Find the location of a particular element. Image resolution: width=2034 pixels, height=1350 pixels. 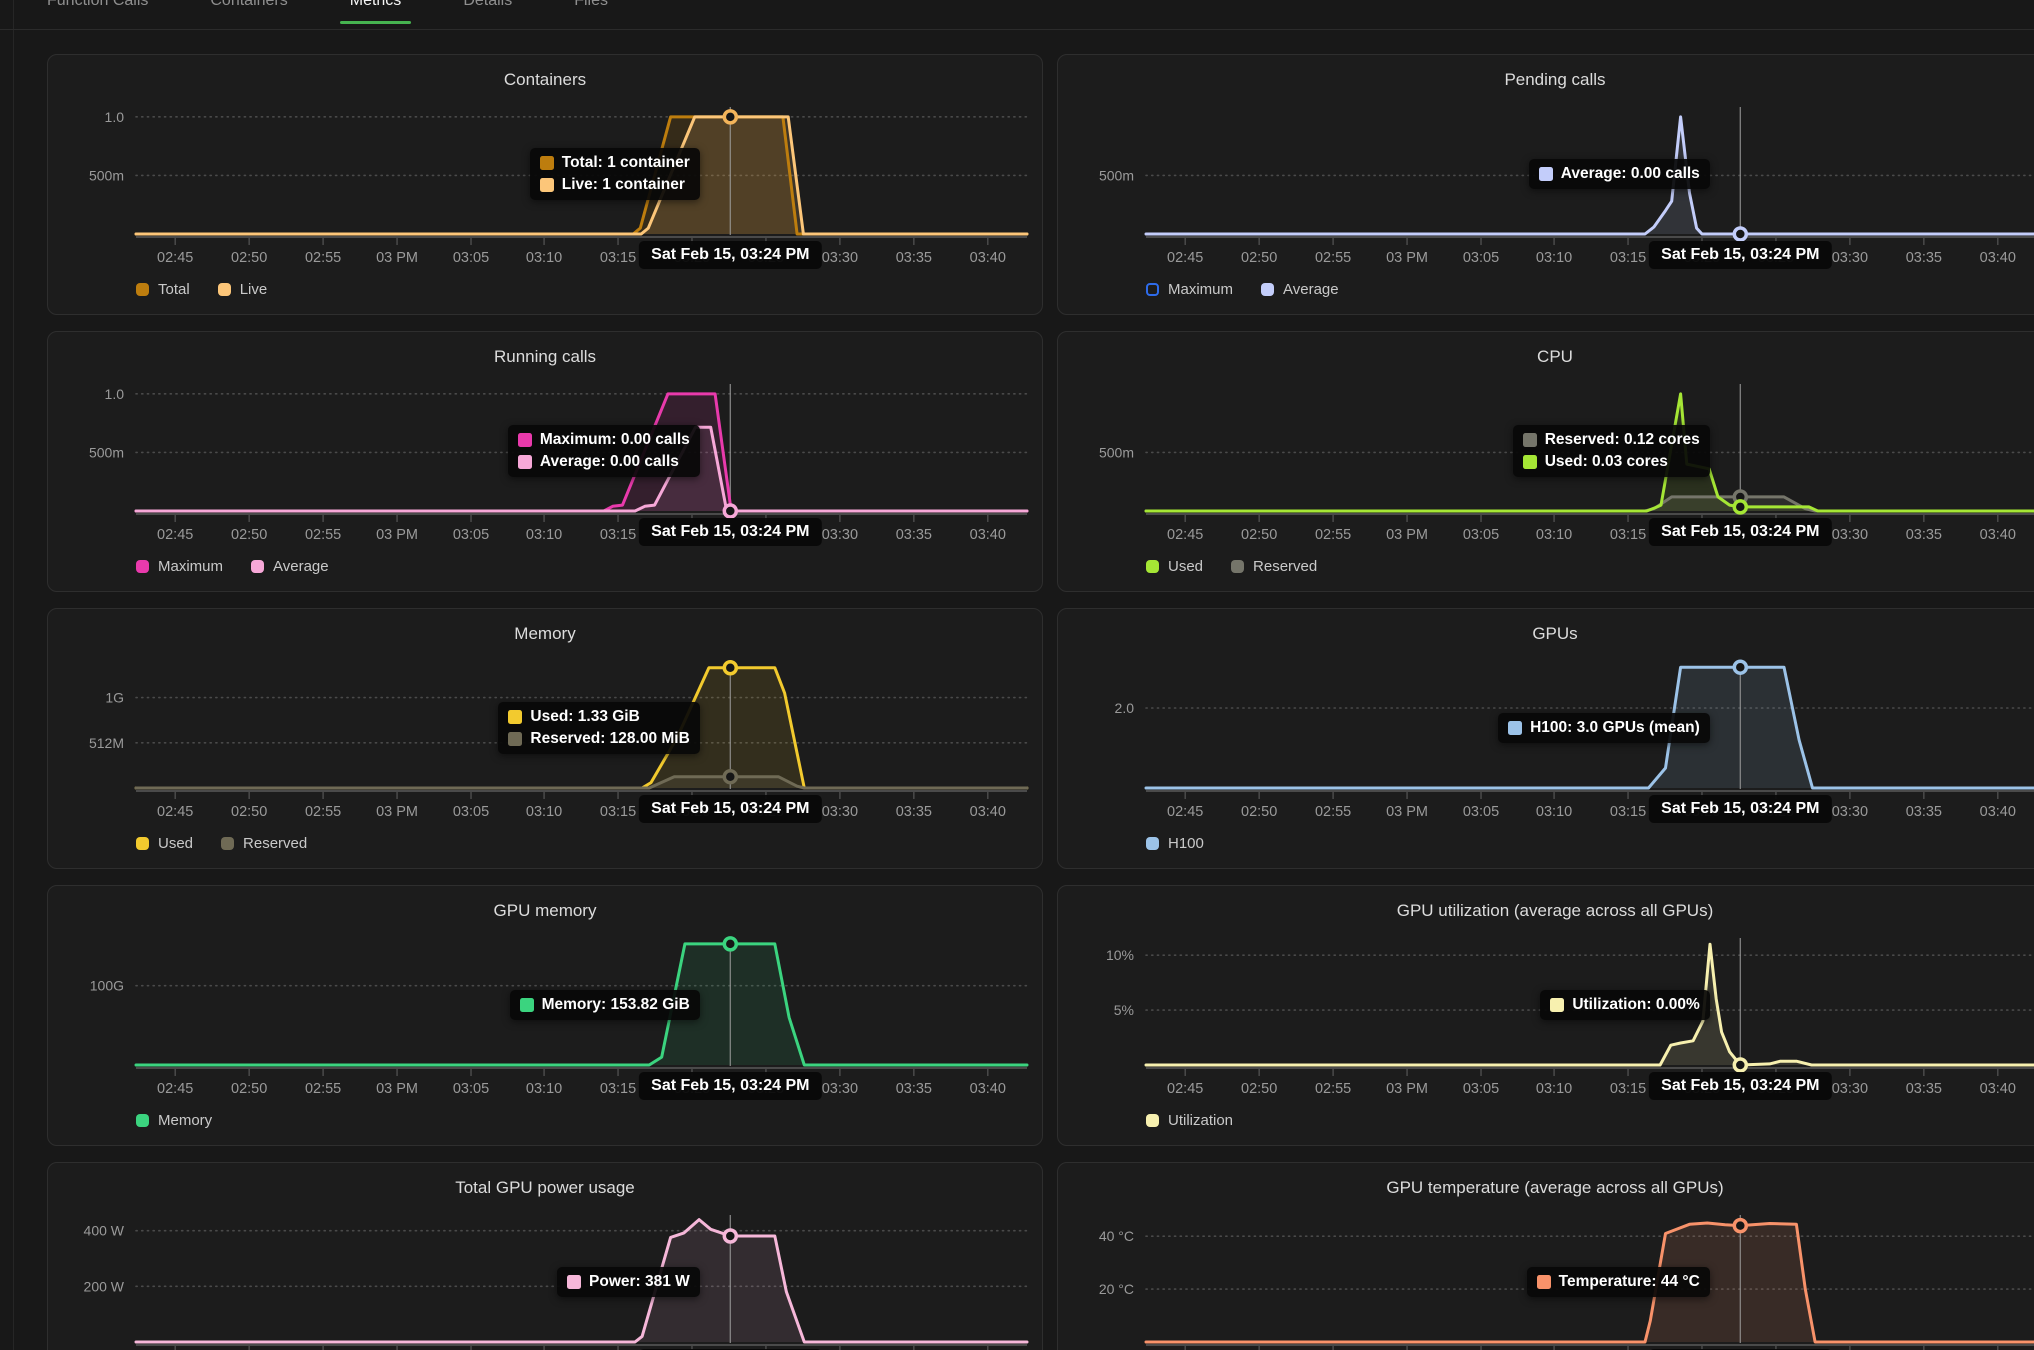

tooltip-row: Used: 0.03 cores is located at coordinates (1611, 462).